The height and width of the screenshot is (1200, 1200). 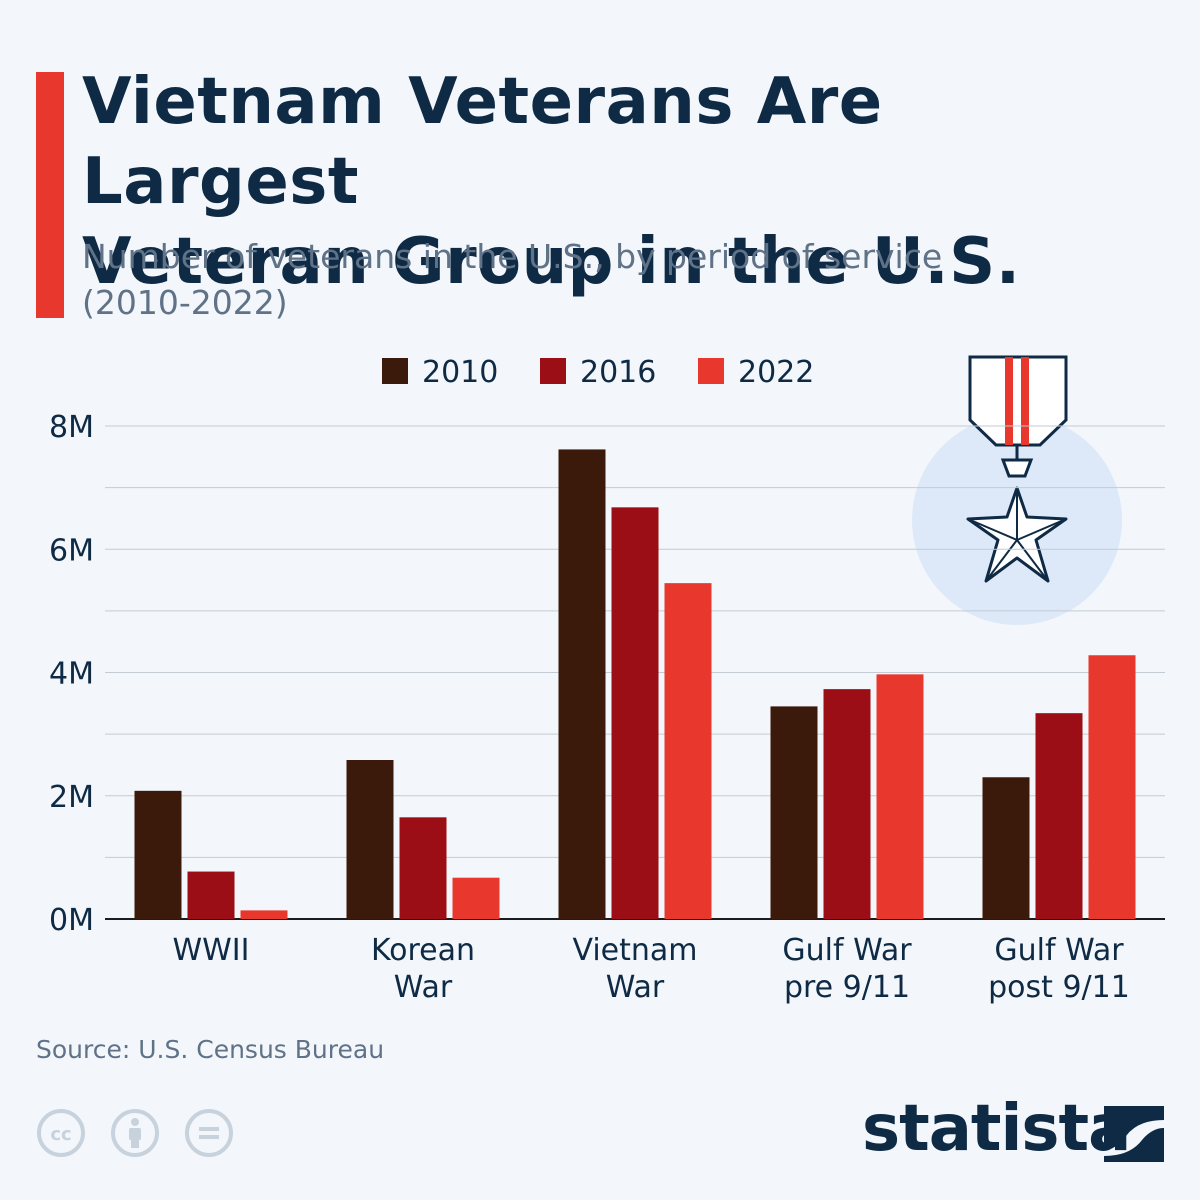 What do you see at coordinates (71, 550) in the screenshot?
I see `y-tick-label: 6M` at bounding box center [71, 550].